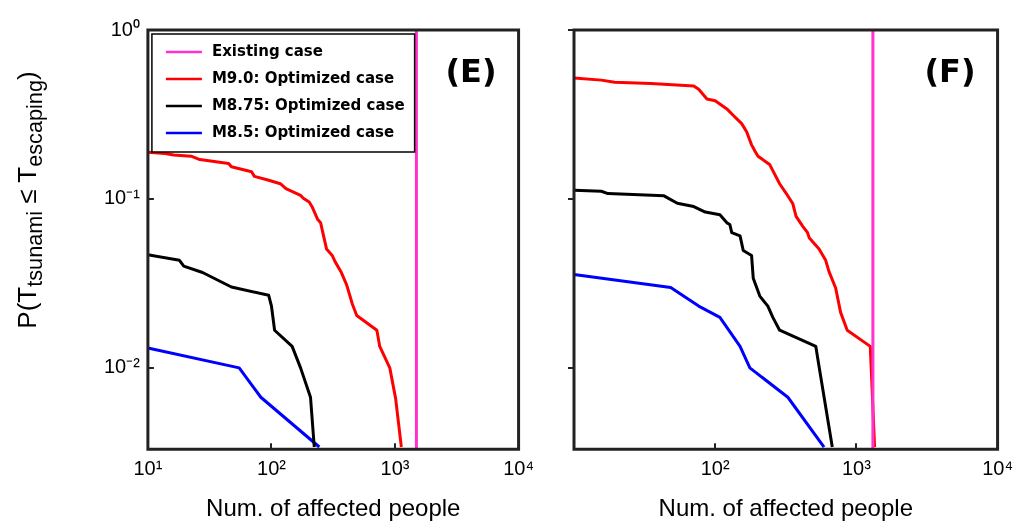  Describe the element at coordinates (950, 71) in the screenshot. I see `annotation: (F)` at that location.